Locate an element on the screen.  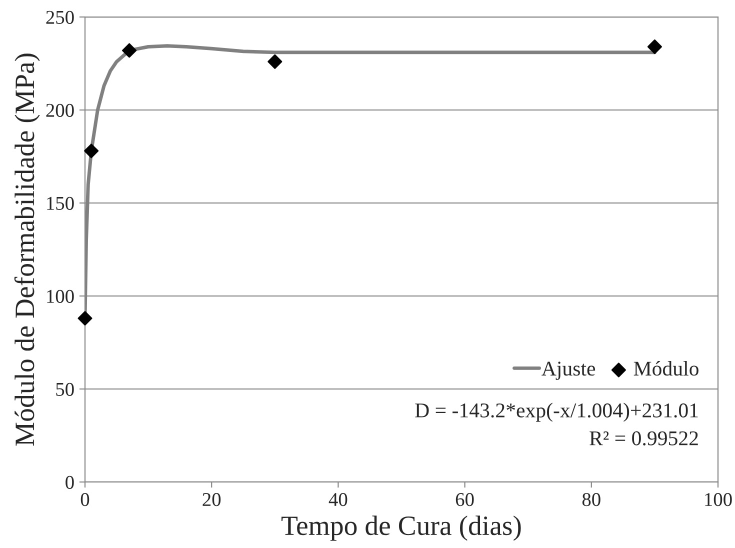
y-tick-label: 0 is located at coordinates (70, 482).